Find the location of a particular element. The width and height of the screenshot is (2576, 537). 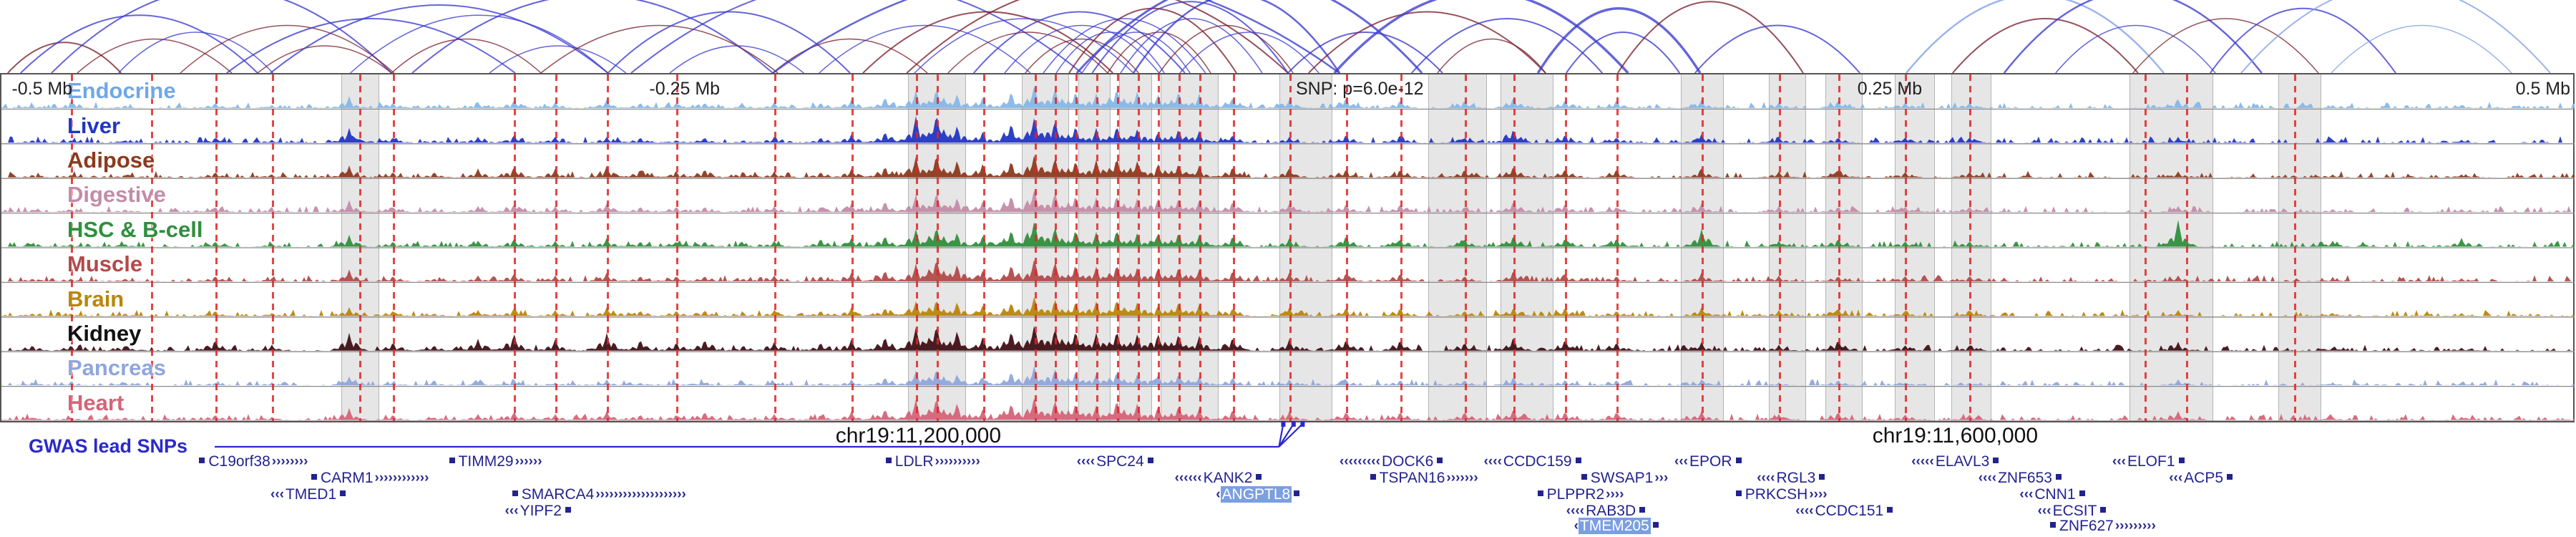

gene-epor: ‹‹‹EPOR is located at coordinates (1709, 462).